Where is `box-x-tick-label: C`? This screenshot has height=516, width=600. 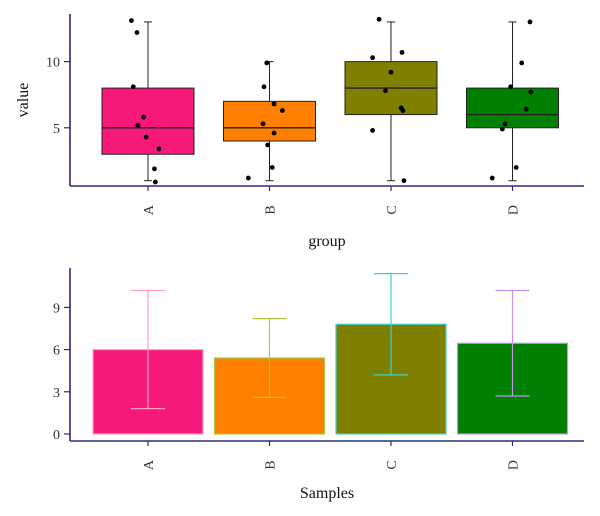 box-x-tick-label: C is located at coordinates (392, 209).